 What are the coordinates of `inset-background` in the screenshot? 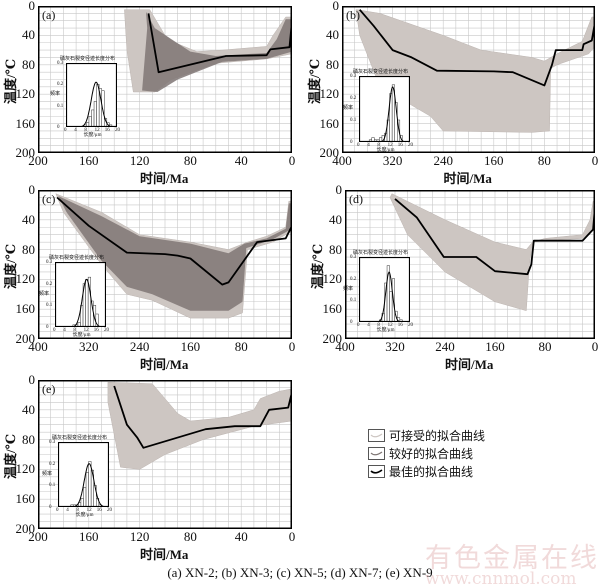 It's located at (384, 109).